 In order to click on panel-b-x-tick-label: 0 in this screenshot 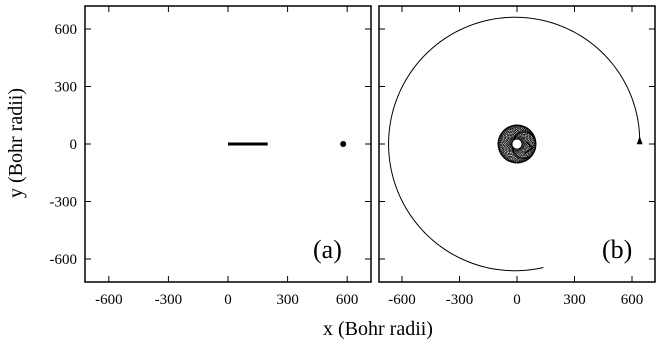, I will do `click(517, 300)`.